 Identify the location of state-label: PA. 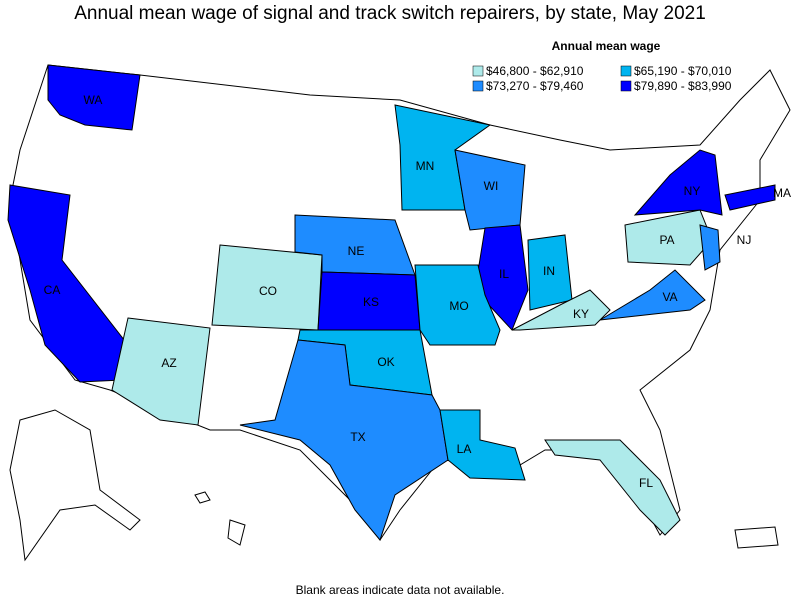
(666, 240).